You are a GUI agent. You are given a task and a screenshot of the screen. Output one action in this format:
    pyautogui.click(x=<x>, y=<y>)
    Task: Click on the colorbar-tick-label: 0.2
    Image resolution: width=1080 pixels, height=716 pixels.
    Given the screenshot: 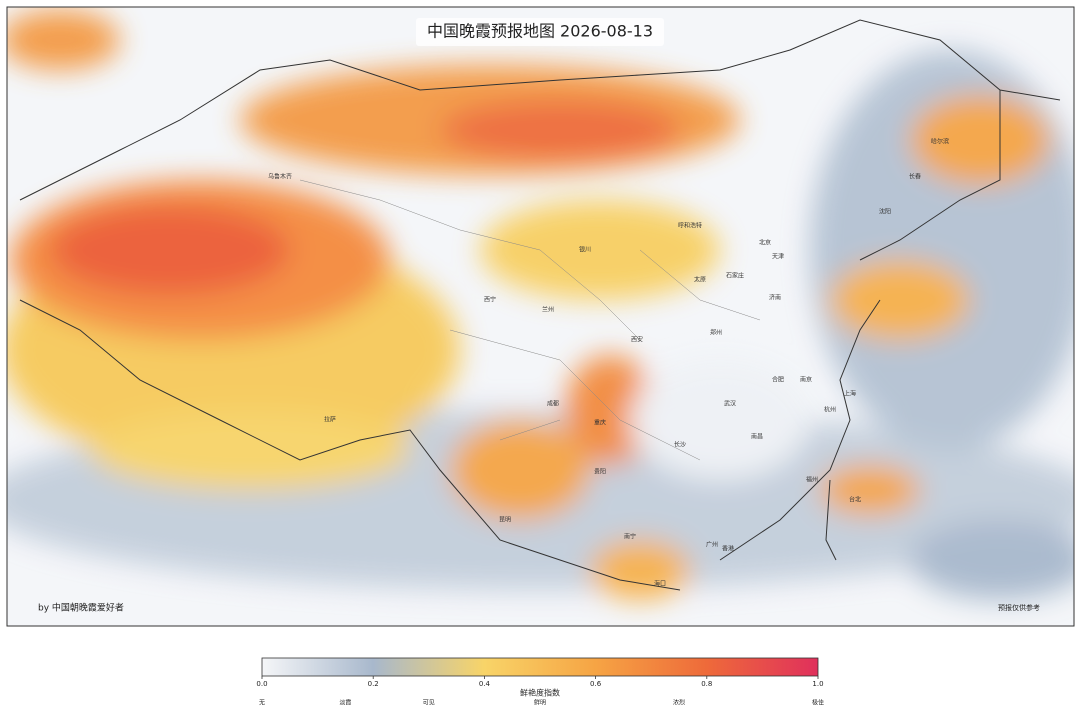 What is the action you would take?
    pyautogui.click(x=373, y=684)
    